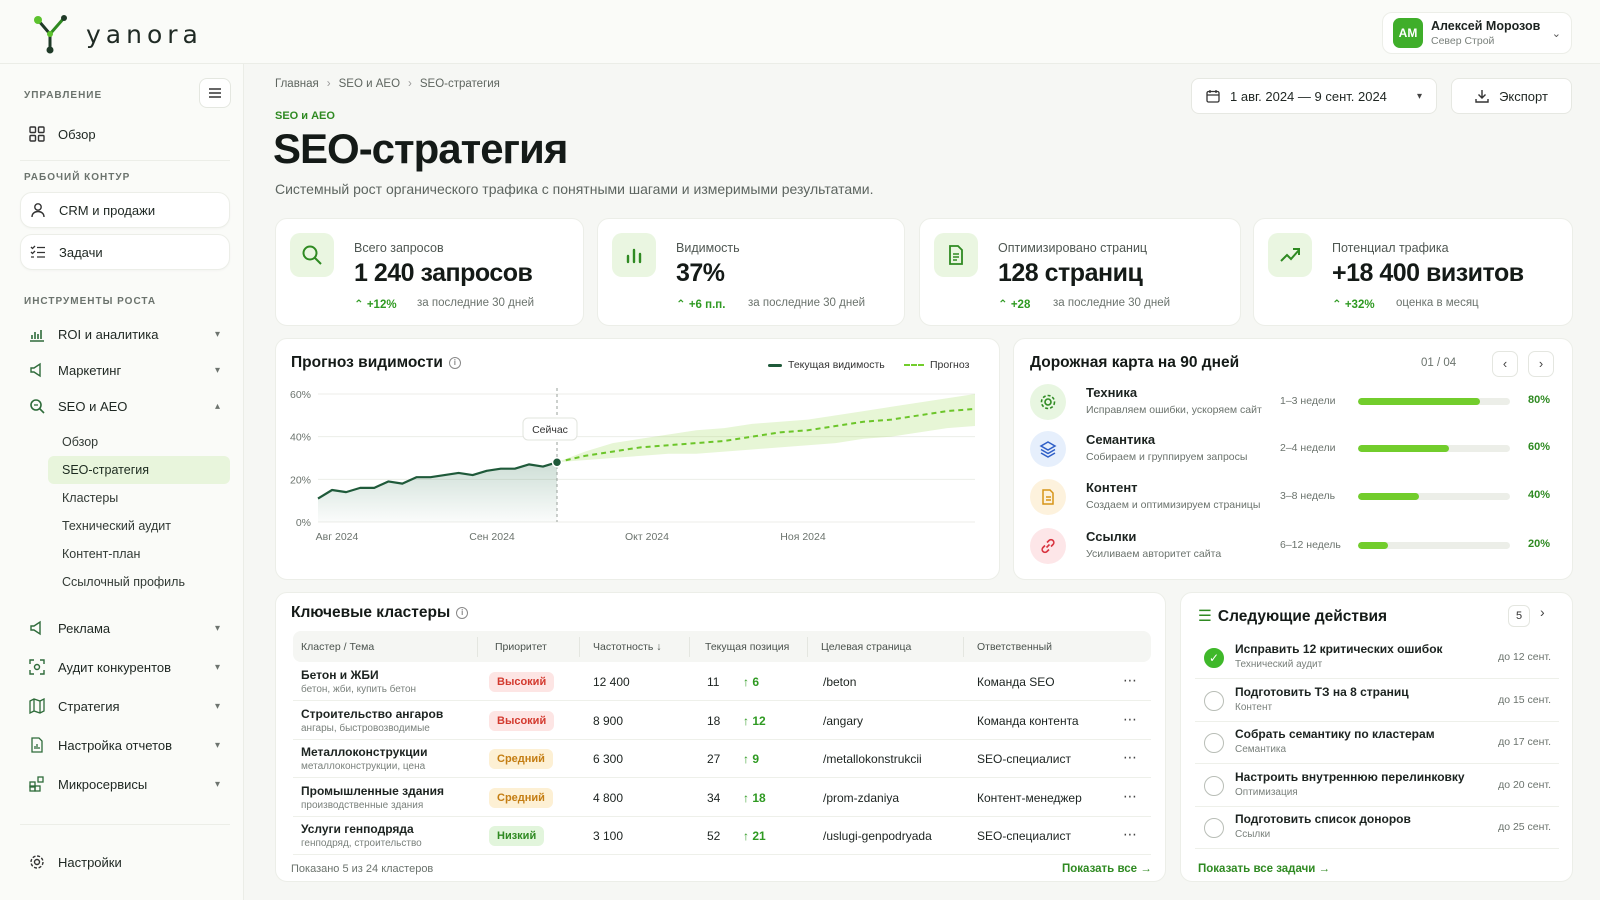 The width and height of the screenshot is (1600, 900). I want to click on divider, so click(689, 647).